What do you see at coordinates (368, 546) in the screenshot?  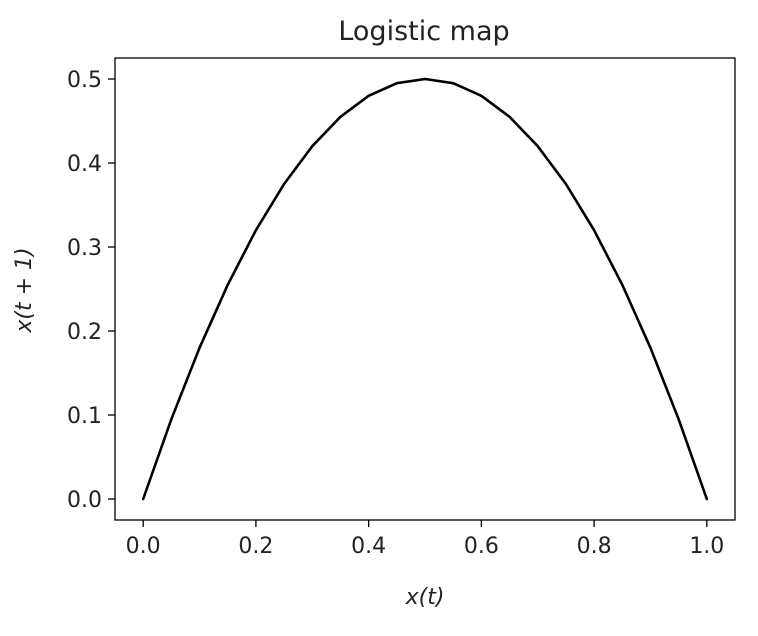 I see `x-tick-label: 0.4` at bounding box center [368, 546].